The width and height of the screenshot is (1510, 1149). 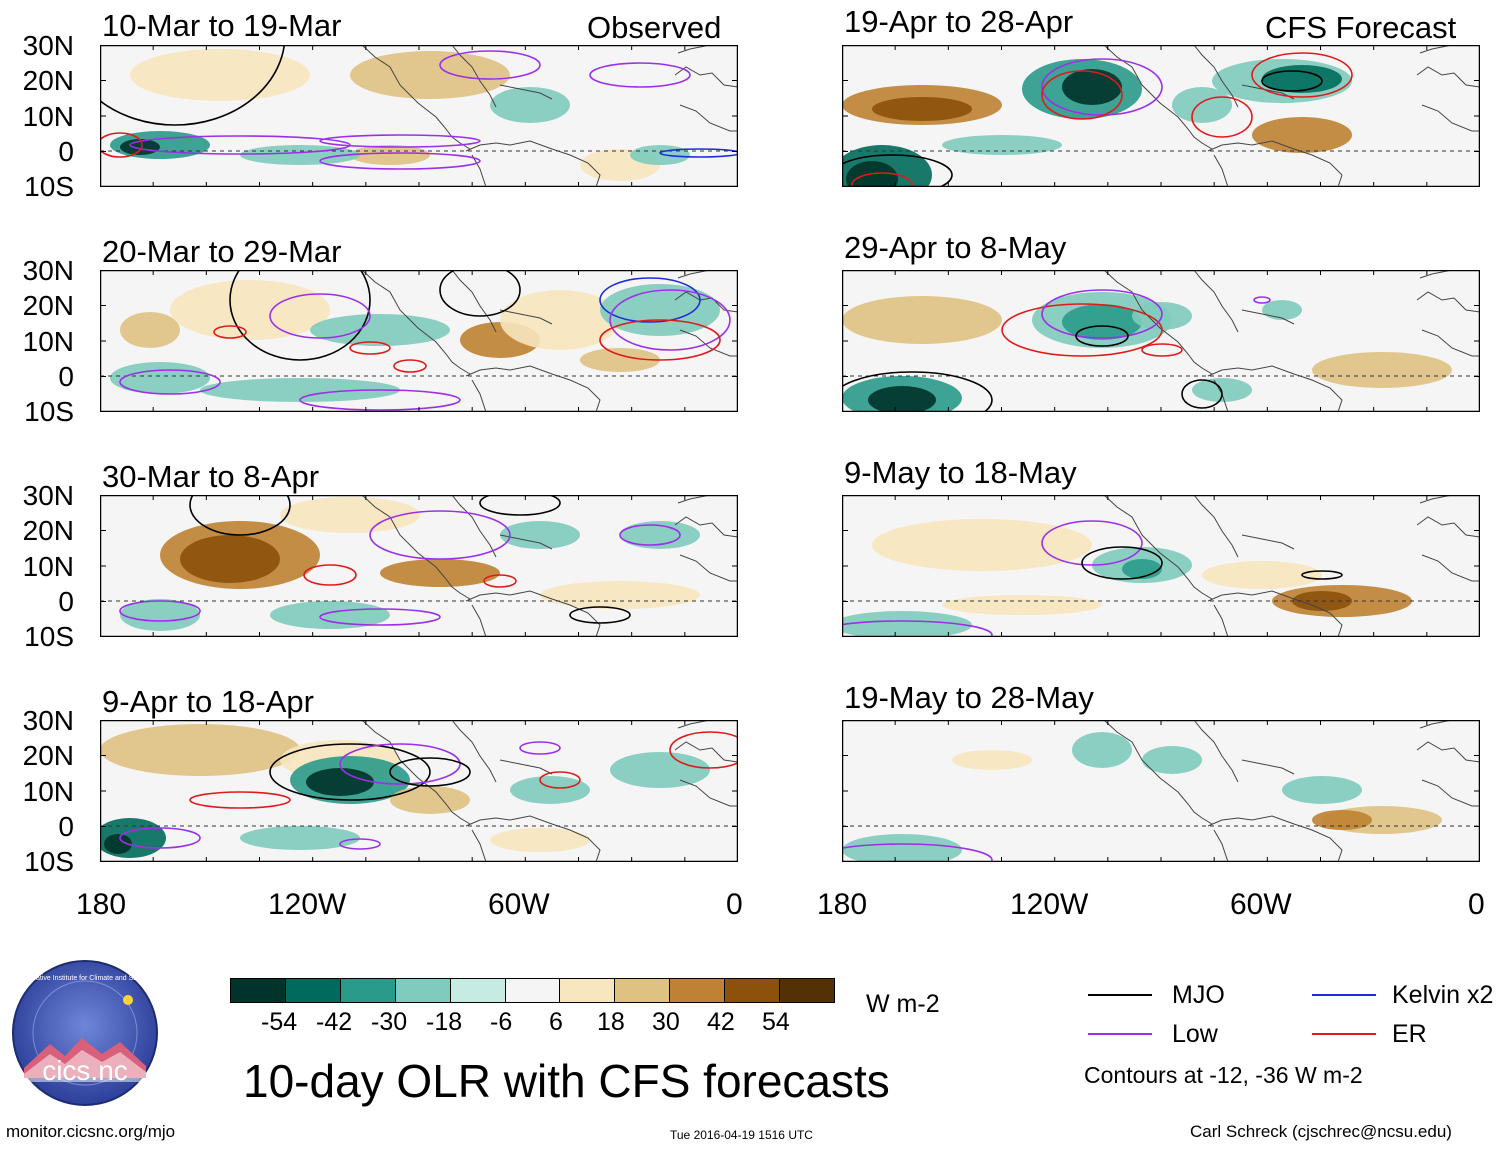 What do you see at coordinates (969, 697) in the screenshot?
I see `panel-title-8: 19-May to 28-May` at bounding box center [969, 697].